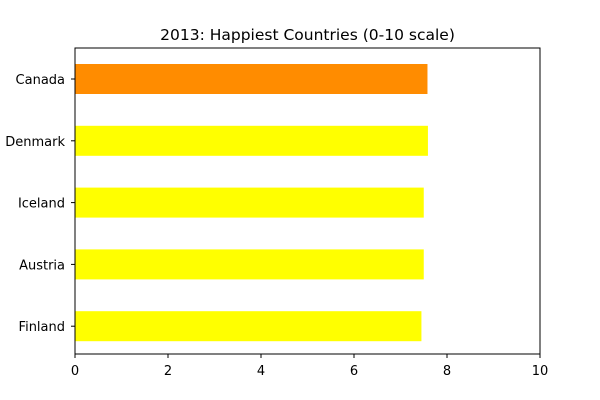 The width and height of the screenshot is (600, 400). What do you see at coordinates (447, 371) in the screenshot?
I see `x-tick-label: 8` at bounding box center [447, 371].